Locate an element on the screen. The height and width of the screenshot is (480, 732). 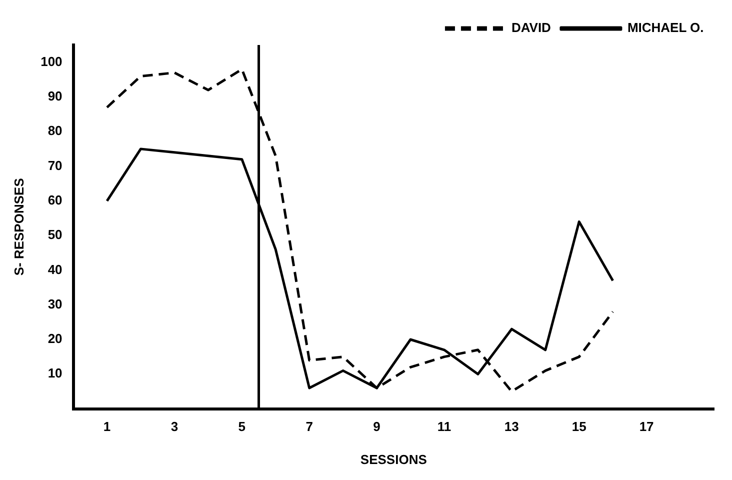
y-tick-label: 50 is located at coordinates (55, 234).